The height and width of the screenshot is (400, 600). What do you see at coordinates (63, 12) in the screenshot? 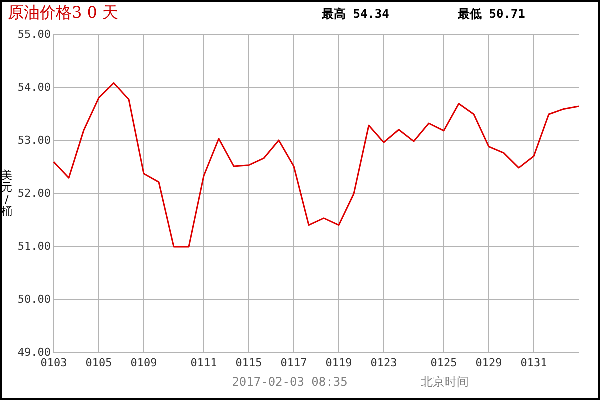
I see `chart-title: 原油价格3 0 天` at bounding box center [63, 12].